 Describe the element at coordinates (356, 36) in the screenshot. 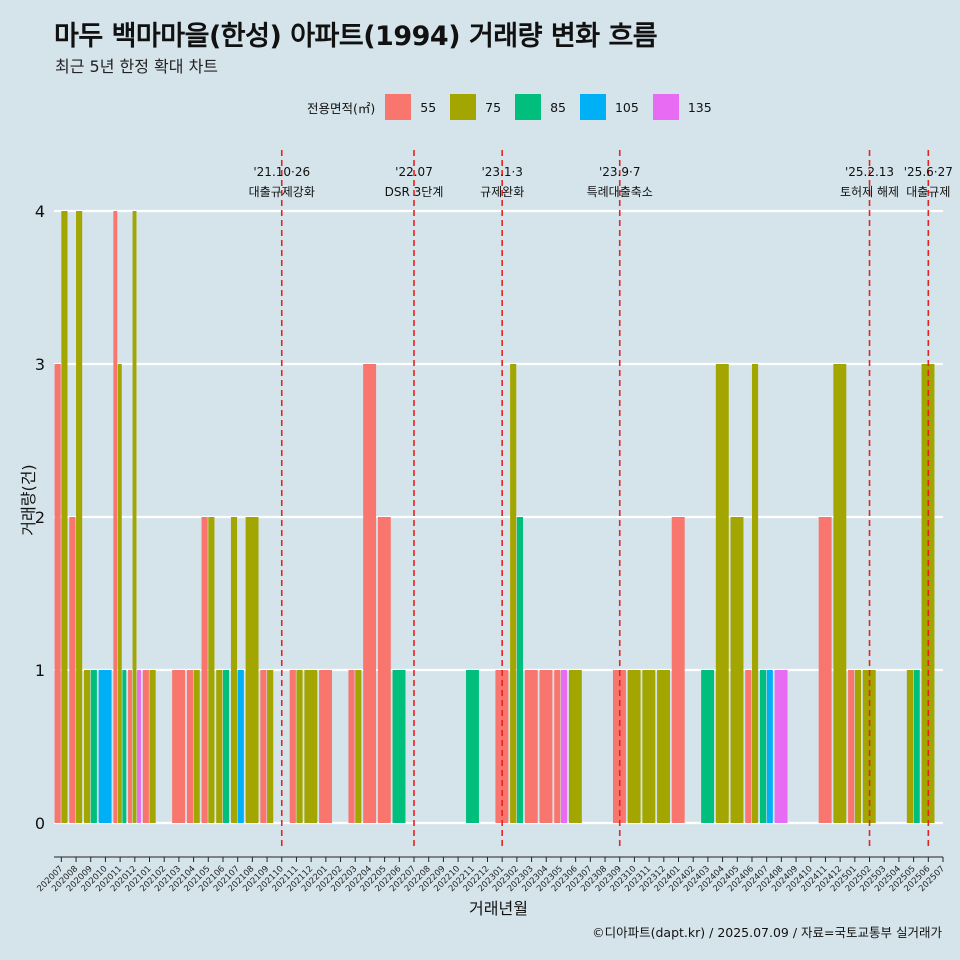

I see `chart-title: 마두 백마마을(한성) 아파트(1994) 거래량 변화 흐름` at that location.